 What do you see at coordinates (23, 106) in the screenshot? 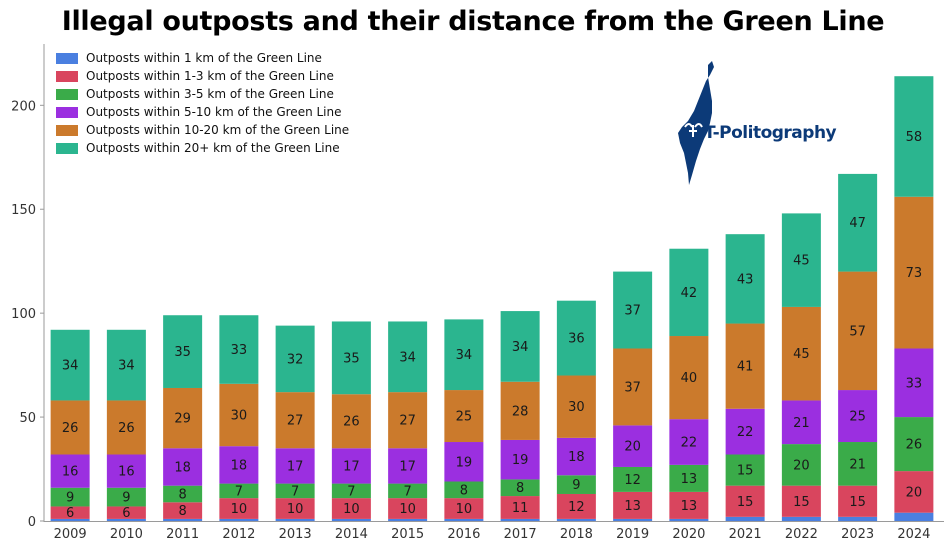
I see `y-tick-label: 200` at bounding box center [23, 106].